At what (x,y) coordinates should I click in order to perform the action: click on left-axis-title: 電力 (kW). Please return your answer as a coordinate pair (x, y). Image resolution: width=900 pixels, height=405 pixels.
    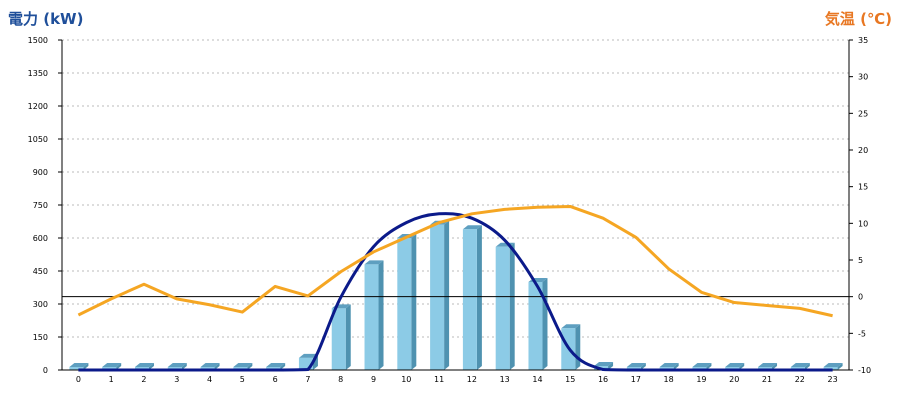
    Looking at the image, I should click on (46, 19).